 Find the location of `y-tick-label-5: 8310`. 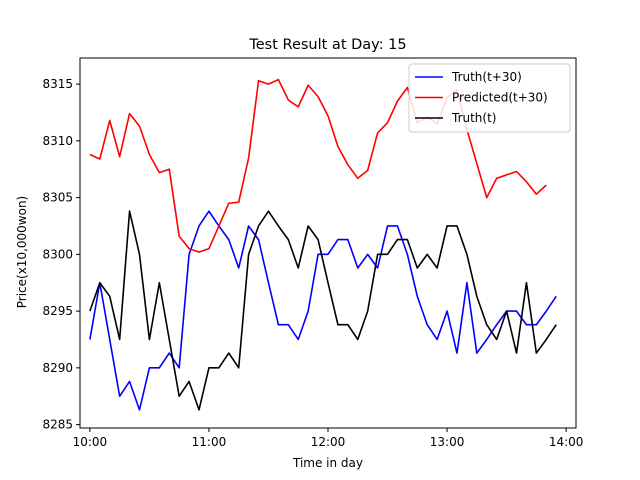

y-tick-label-5: 8310 is located at coordinates (57, 141).